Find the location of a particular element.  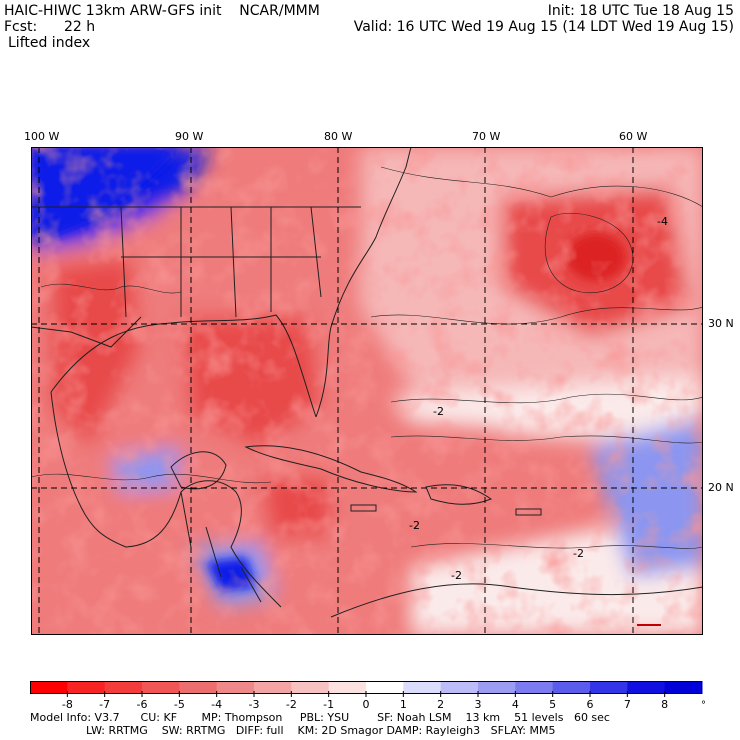

forecast-label: Fcst: is located at coordinates (21, 27).